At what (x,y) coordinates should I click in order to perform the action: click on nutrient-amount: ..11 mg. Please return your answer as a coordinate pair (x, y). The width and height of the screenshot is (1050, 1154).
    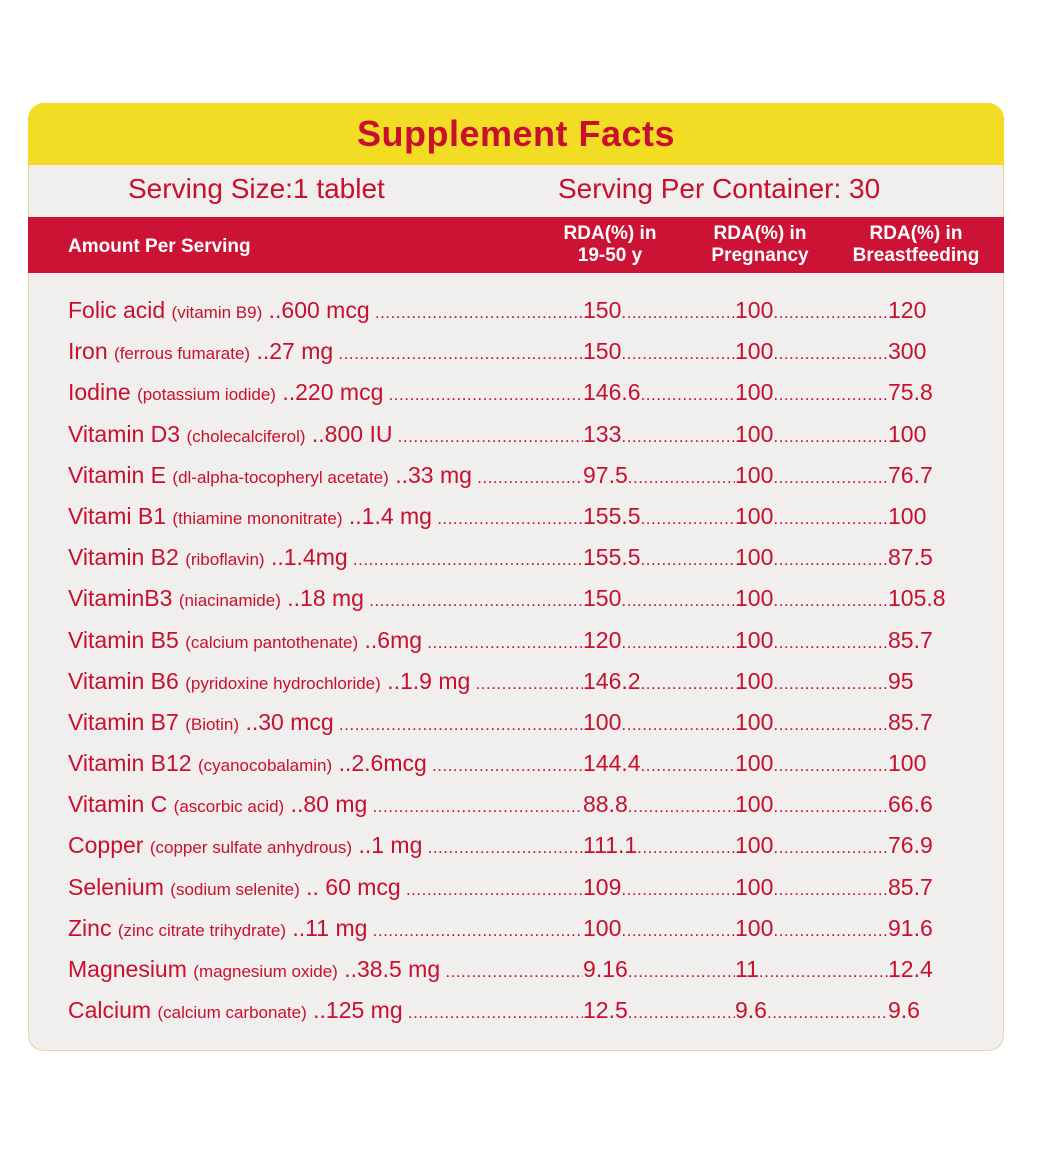
    Looking at the image, I should click on (330, 927).